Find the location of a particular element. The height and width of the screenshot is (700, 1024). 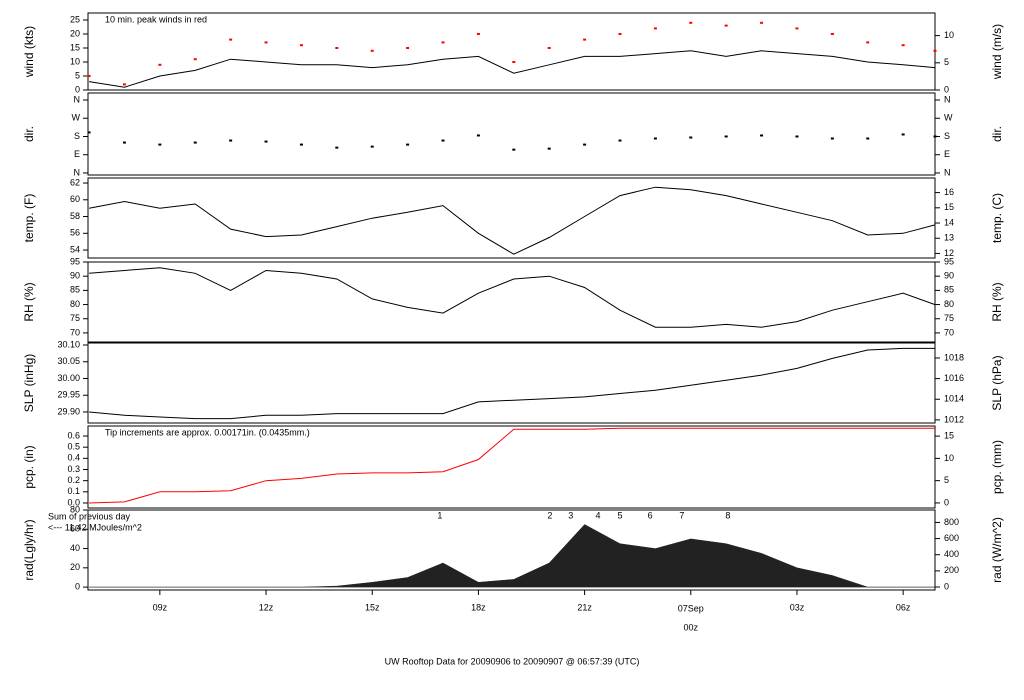

y-tick-label: 0.5 is located at coordinates (73, 447).